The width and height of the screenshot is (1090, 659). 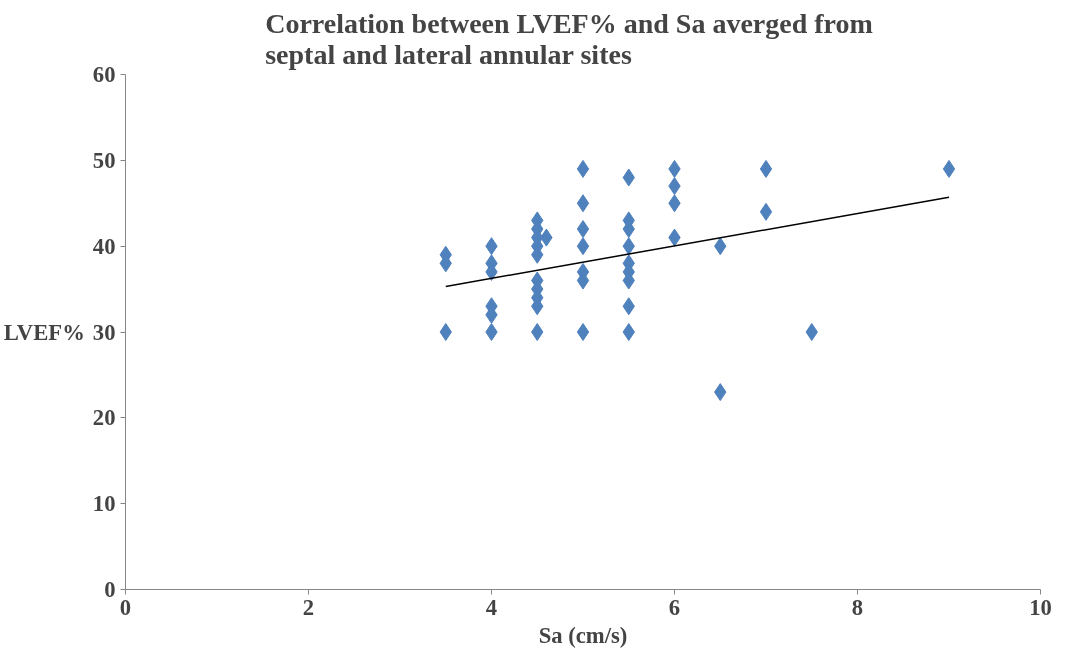 What do you see at coordinates (674, 607) in the screenshot?
I see `x-tick-label: 6` at bounding box center [674, 607].